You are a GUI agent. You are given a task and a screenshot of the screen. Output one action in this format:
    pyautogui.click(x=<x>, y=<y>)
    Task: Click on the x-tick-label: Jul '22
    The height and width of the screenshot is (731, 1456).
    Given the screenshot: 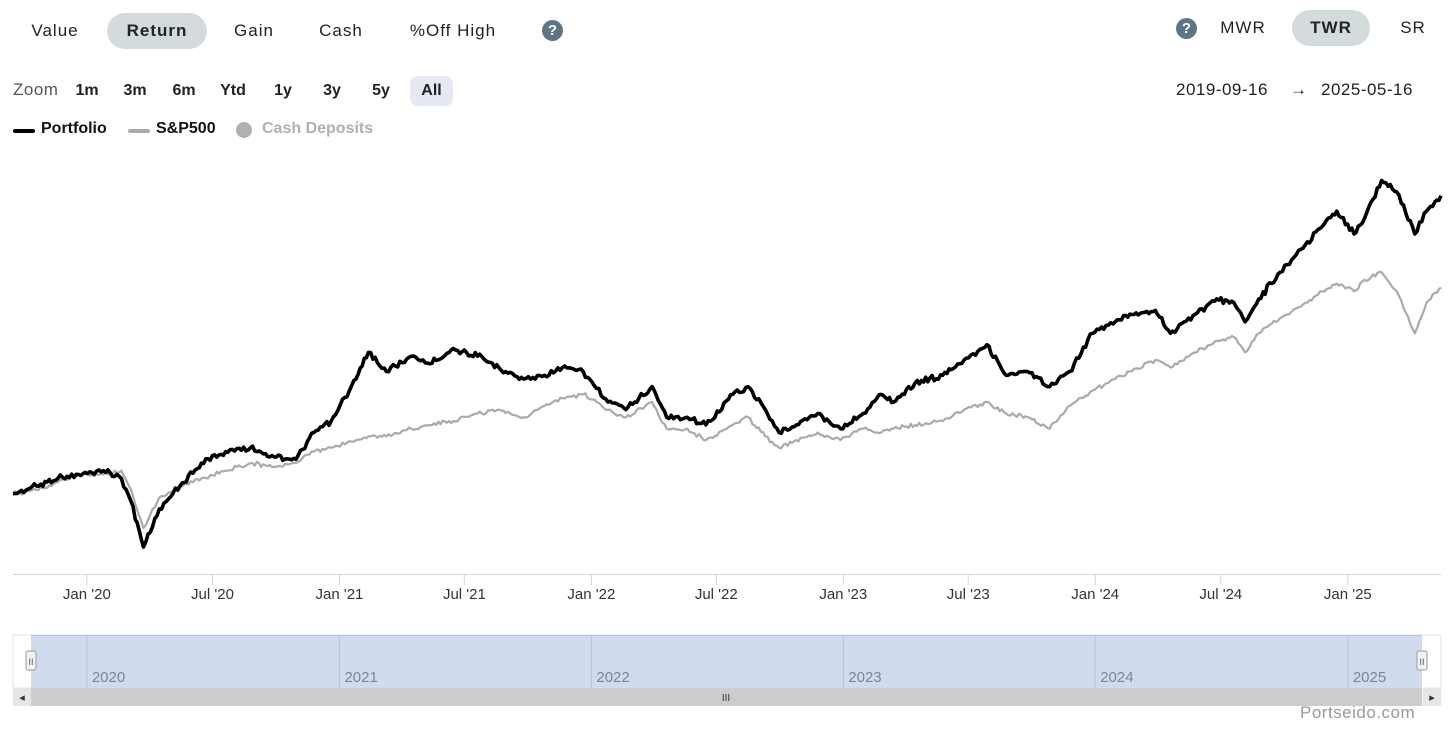 What is the action you would take?
    pyautogui.click(x=716, y=594)
    